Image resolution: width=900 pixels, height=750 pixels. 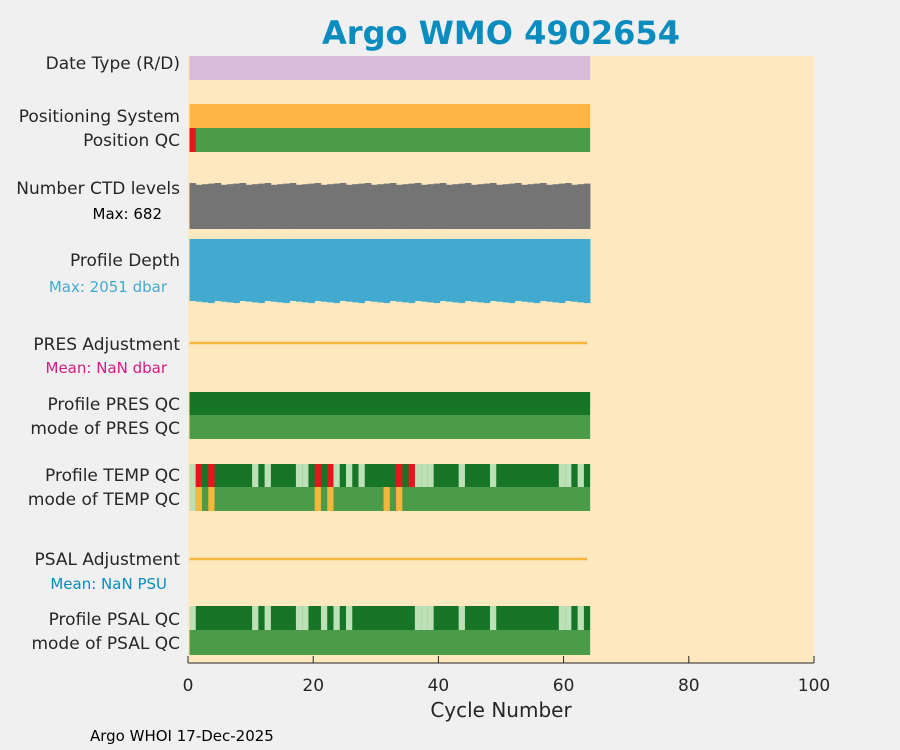 What do you see at coordinates (107, 368) in the screenshot?
I see `label-pres-mean: Mean: NaN dbar` at bounding box center [107, 368].